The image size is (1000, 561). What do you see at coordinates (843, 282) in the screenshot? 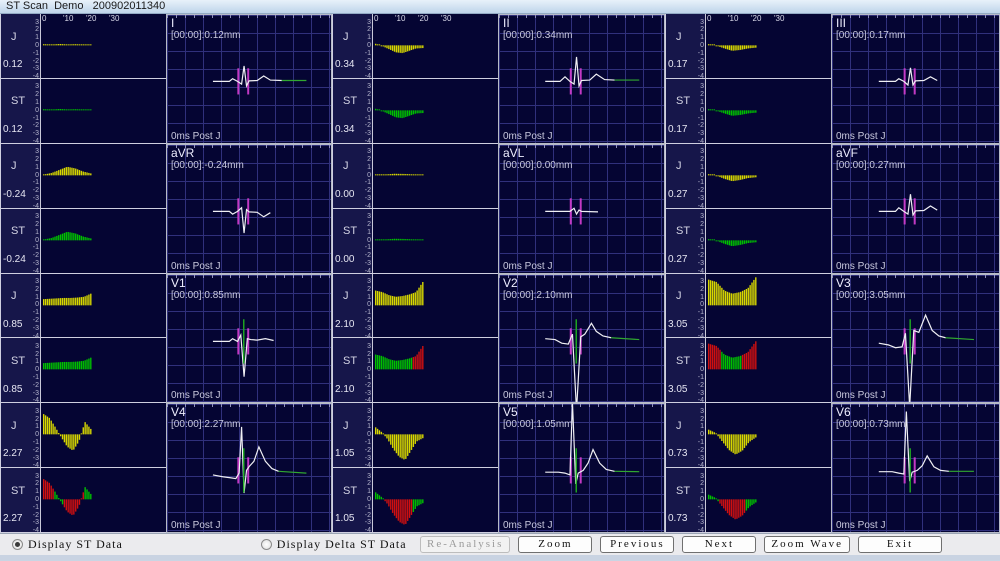
I see `lead-name: V3` at bounding box center [843, 282].